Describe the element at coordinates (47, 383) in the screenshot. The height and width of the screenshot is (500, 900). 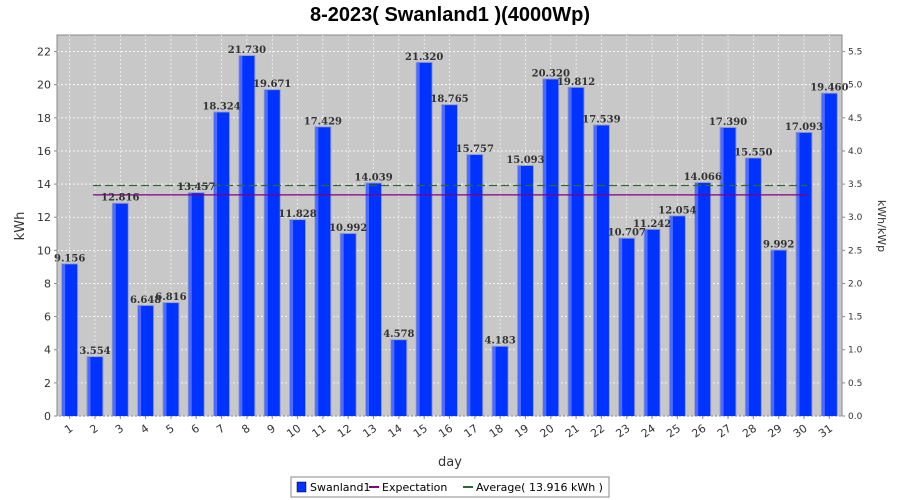
I see `y-tick-label: 2` at that location.